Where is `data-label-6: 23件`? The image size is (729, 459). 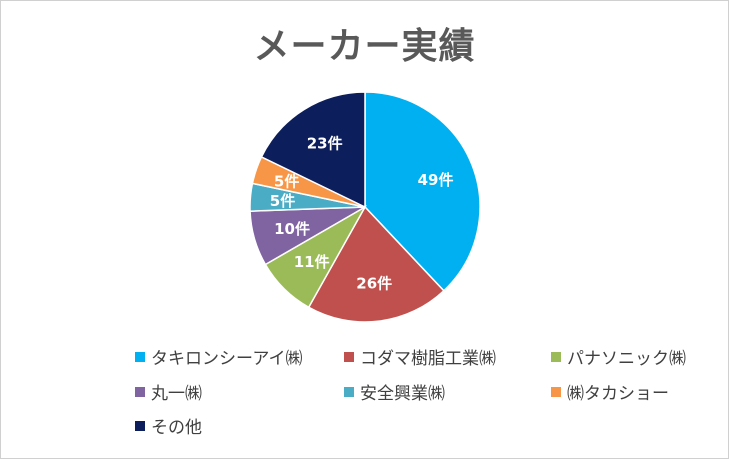
data-label-6: 23件 is located at coordinates (325, 144).